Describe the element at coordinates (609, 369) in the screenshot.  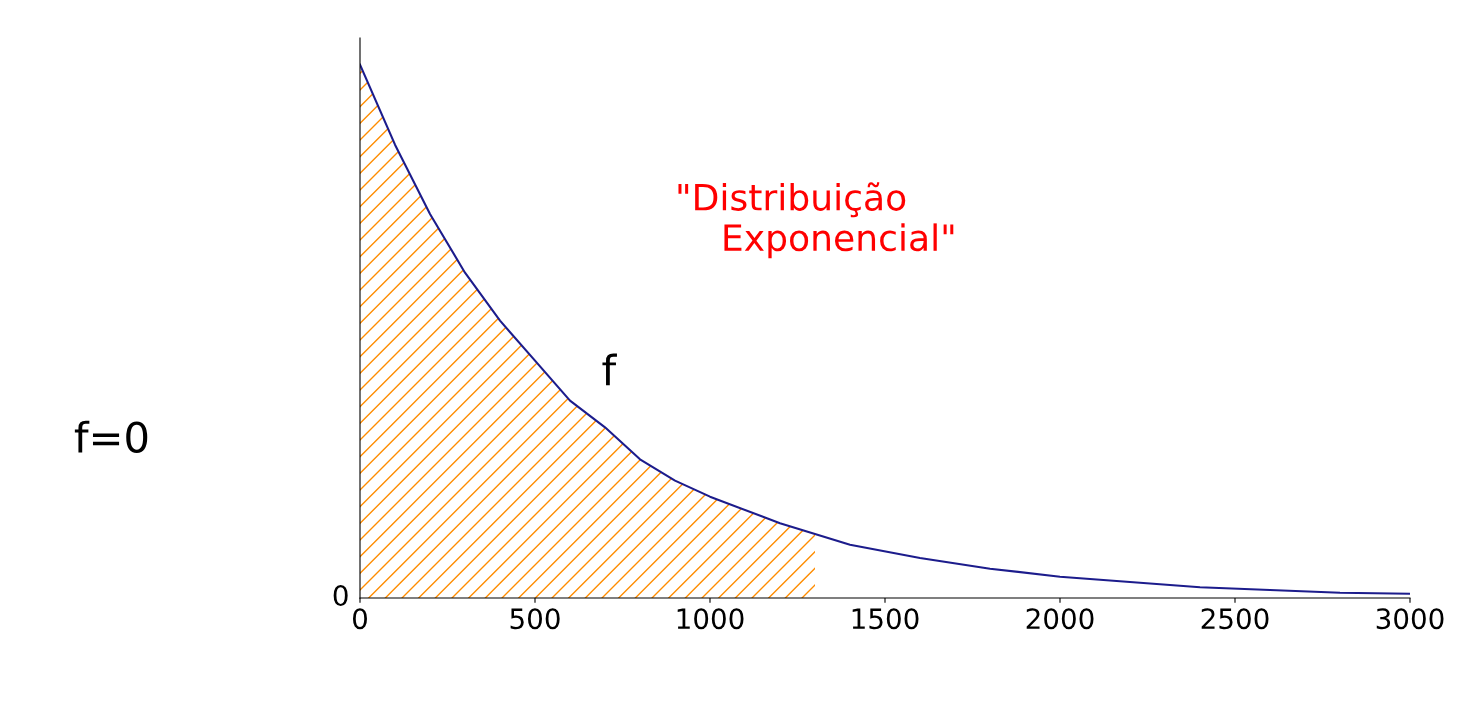
I see `annotation: f` at that location.